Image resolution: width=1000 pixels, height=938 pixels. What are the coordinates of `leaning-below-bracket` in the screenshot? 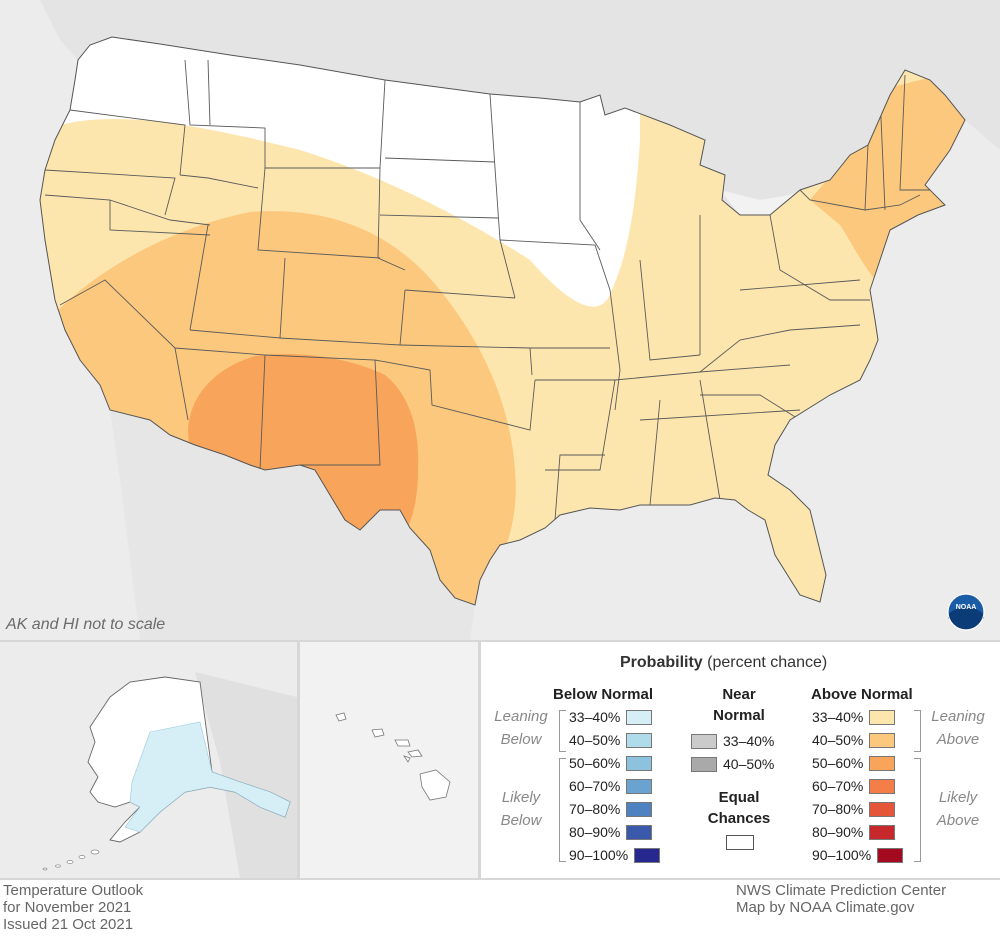 It's located at (562, 731).